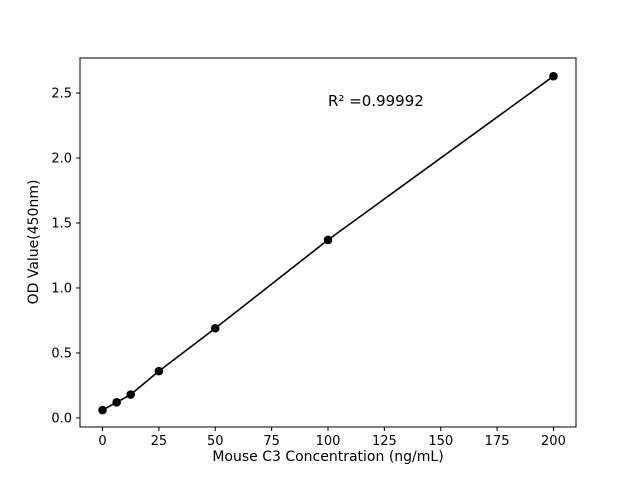  What do you see at coordinates (61, 353) in the screenshot?
I see `y-tick-label: 0.5` at bounding box center [61, 353].